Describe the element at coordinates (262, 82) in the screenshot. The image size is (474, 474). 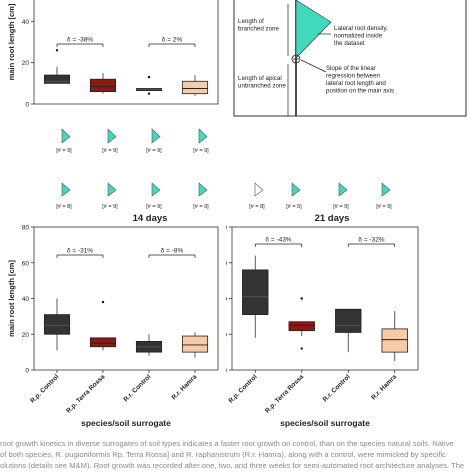
I see `label-length-apical: Length of apical unbranched zone` at that location.